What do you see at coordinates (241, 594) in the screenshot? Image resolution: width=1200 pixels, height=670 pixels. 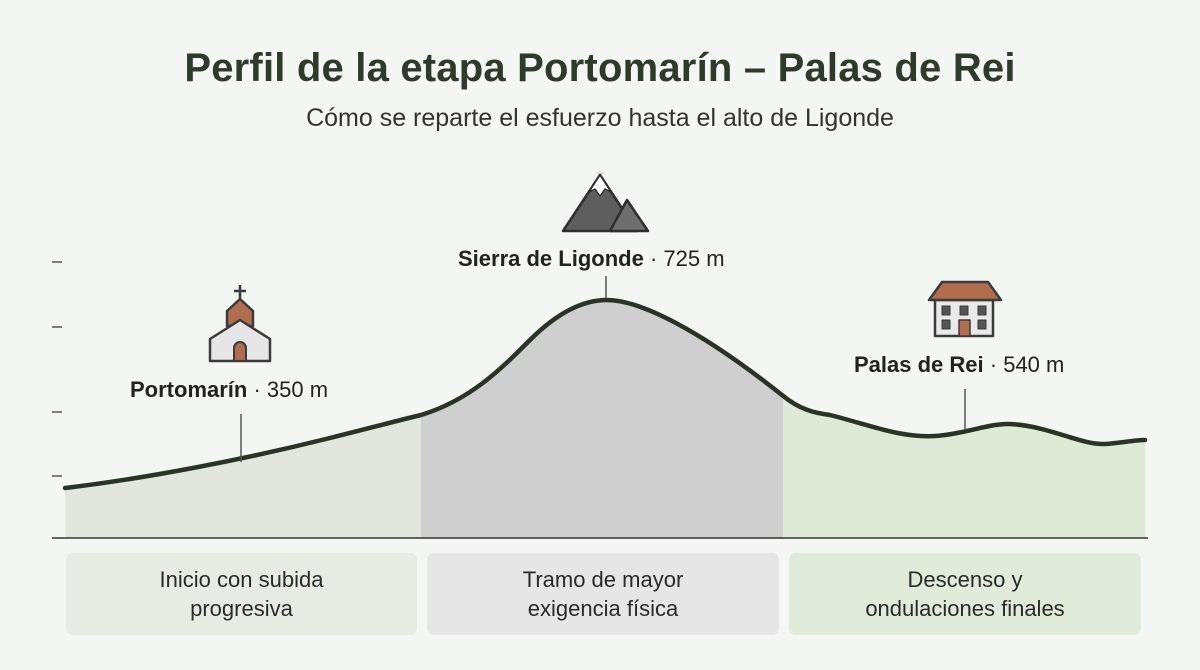 I see `section-box-start: Inicio con subida progresiva` at bounding box center [241, 594].